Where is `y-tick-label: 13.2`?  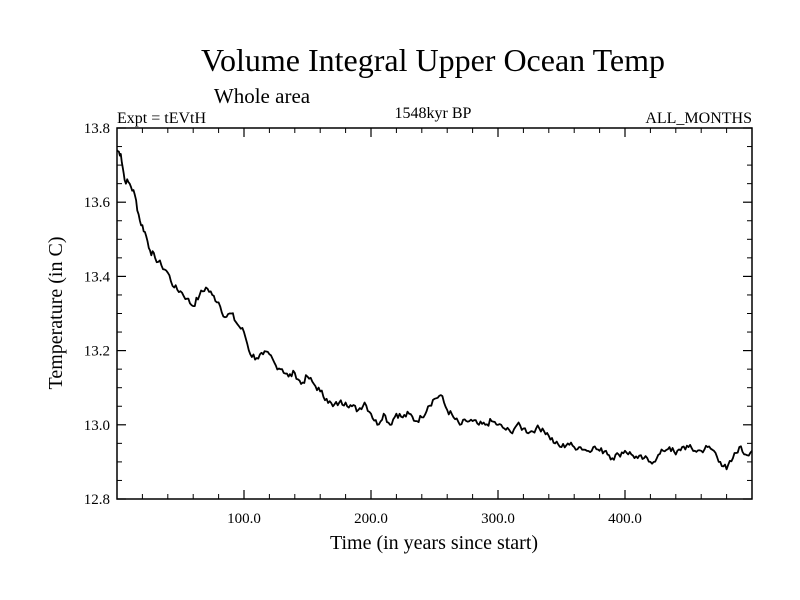 y-tick-label: 13.2 is located at coordinates (97, 352).